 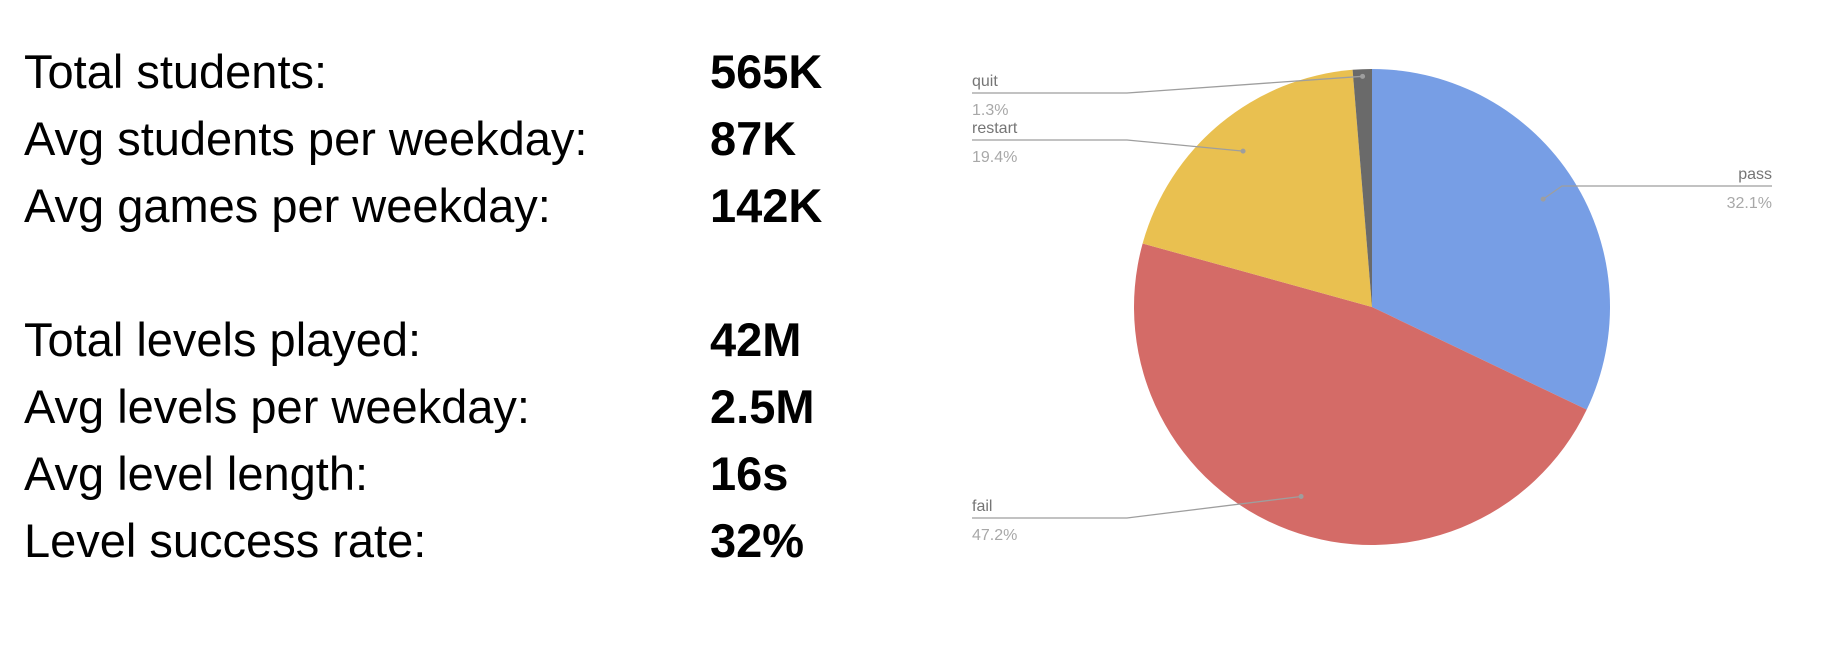 I want to click on stat-value: 32%, so click(x=757, y=540).